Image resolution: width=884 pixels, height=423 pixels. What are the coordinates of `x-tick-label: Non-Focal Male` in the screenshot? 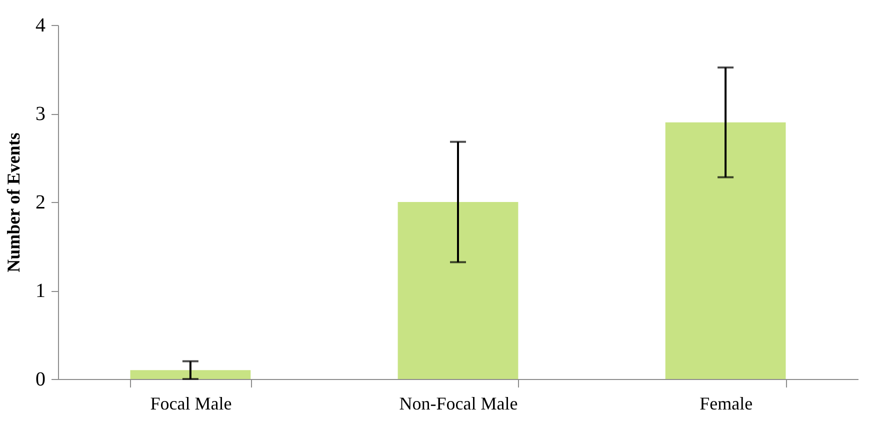 It's located at (458, 404).